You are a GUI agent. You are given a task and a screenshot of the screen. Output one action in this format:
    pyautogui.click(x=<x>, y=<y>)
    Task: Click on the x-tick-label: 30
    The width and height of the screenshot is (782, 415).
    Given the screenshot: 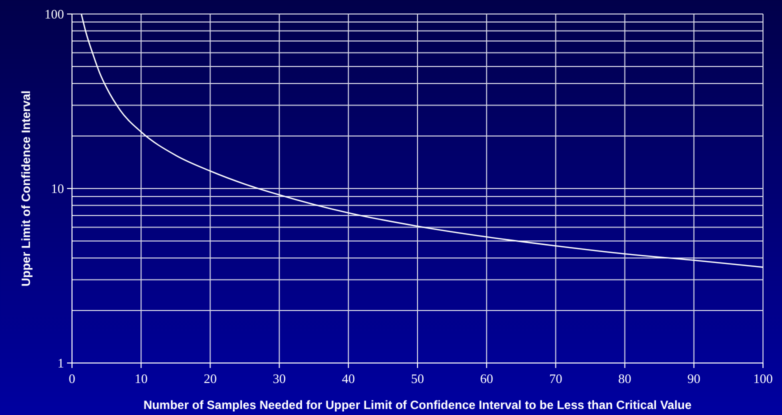 What is the action you would take?
    pyautogui.click(x=279, y=378)
    